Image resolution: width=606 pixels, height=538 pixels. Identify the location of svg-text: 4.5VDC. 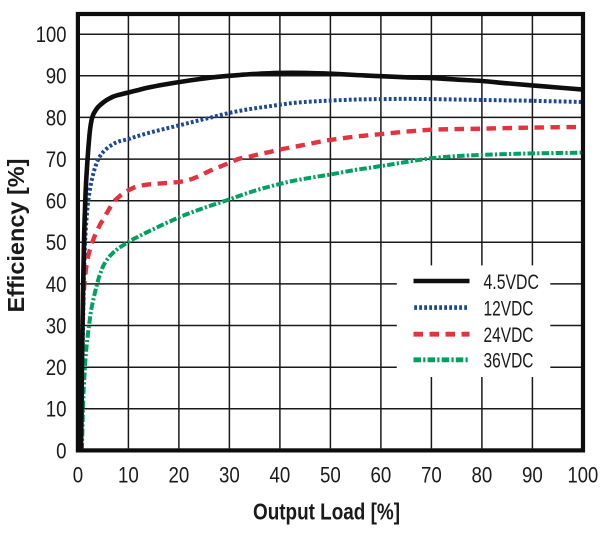
(511, 282).